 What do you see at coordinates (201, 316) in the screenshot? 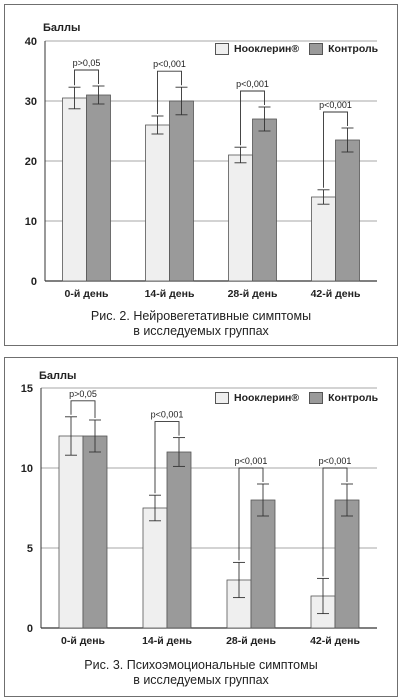
I see `caption-line-1: Рис. 2. Нейровегетативные симптомы` at bounding box center [201, 316].